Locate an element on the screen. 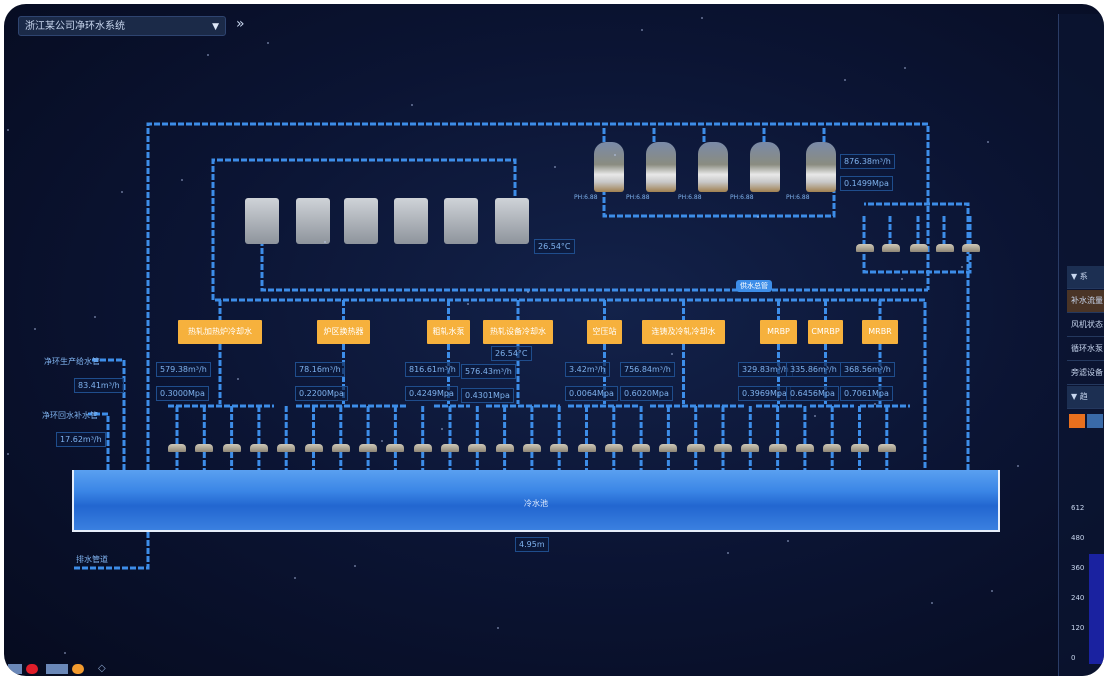 This screenshot has height=680, width=1106. consumer-box: 连铸及冷轧冷却水 is located at coordinates (683, 332).